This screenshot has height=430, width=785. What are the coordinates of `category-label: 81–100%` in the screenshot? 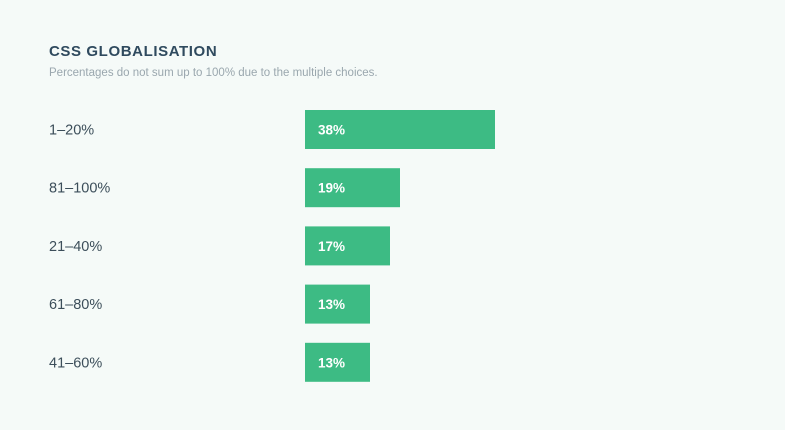 It's located at (79, 189).